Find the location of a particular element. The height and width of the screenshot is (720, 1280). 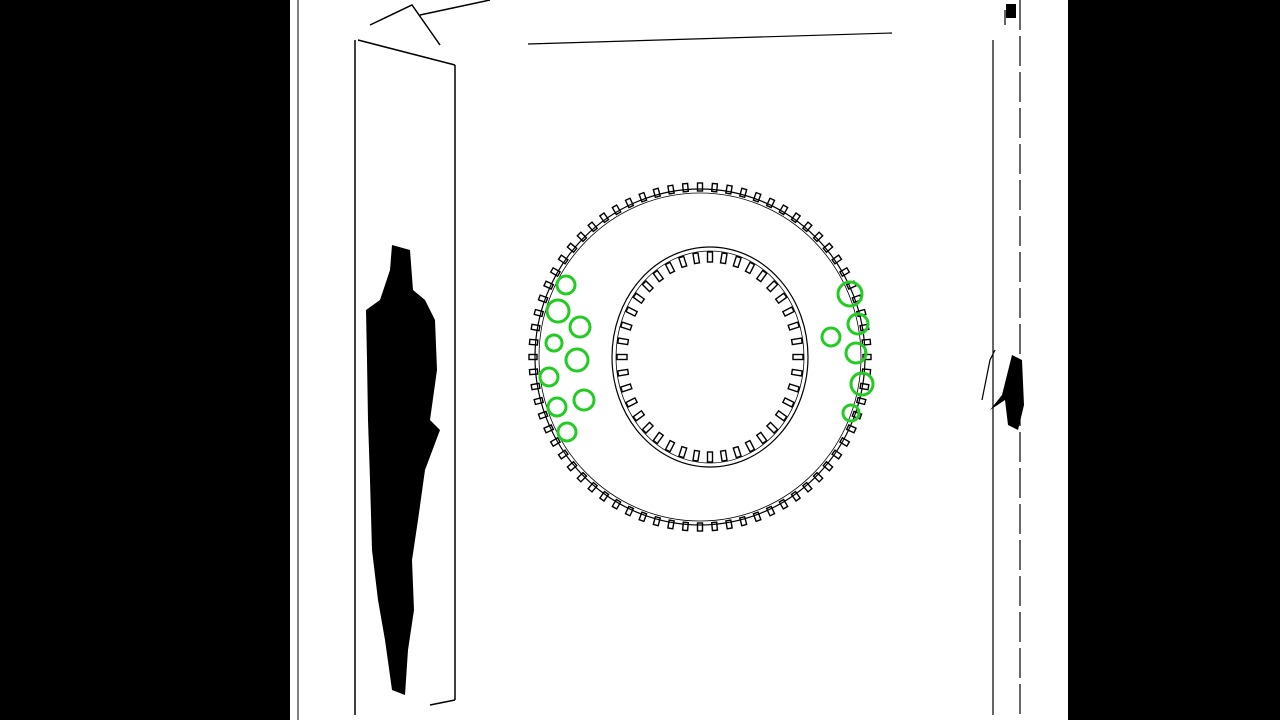

inner-gear-rim-inner is located at coordinates (710, 357).